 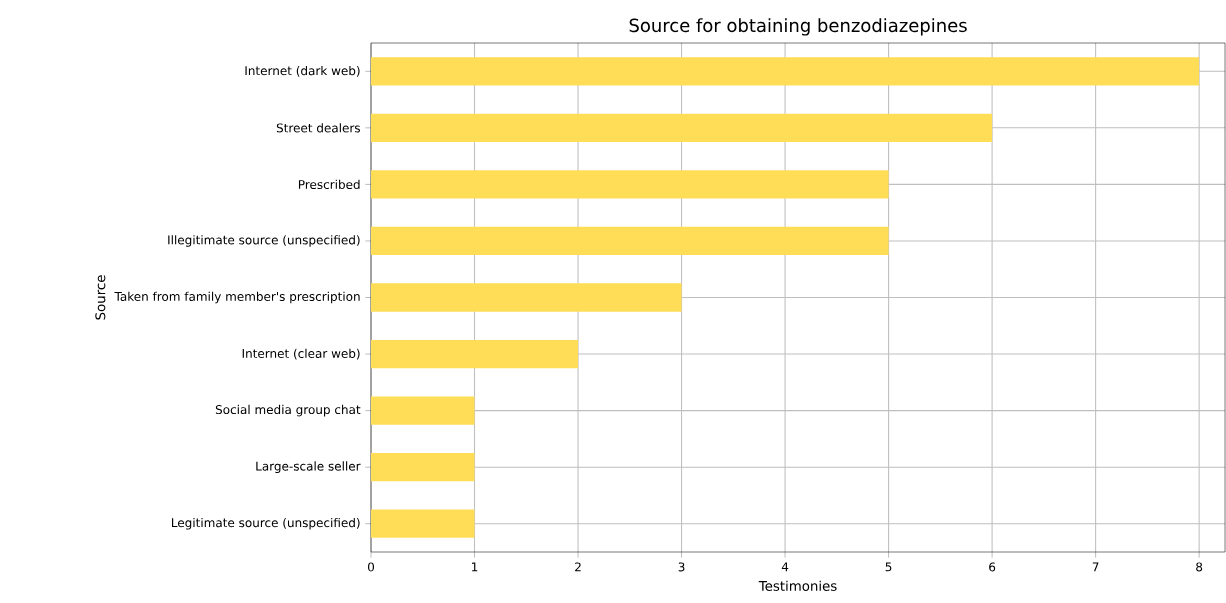 What do you see at coordinates (266, 523) in the screenshot?
I see `y-tick-label: Legitimate source (unspecified)` at bounding box center [266, 523].